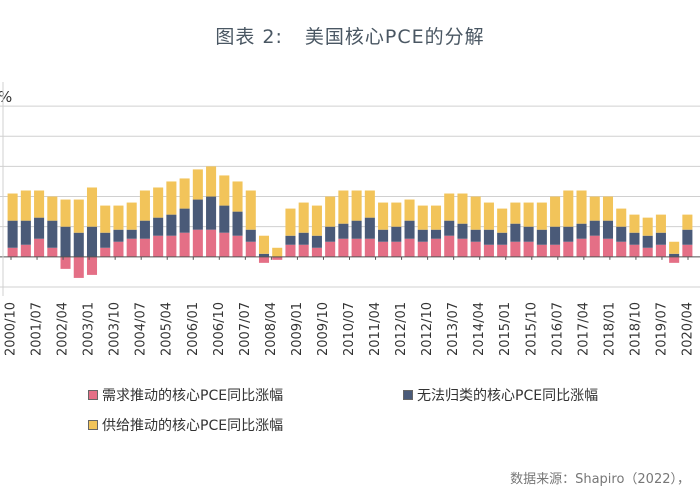 This screenshot has height=500, width=700. I want to click on x-tick-label: 2012/10, so click(427, 329).